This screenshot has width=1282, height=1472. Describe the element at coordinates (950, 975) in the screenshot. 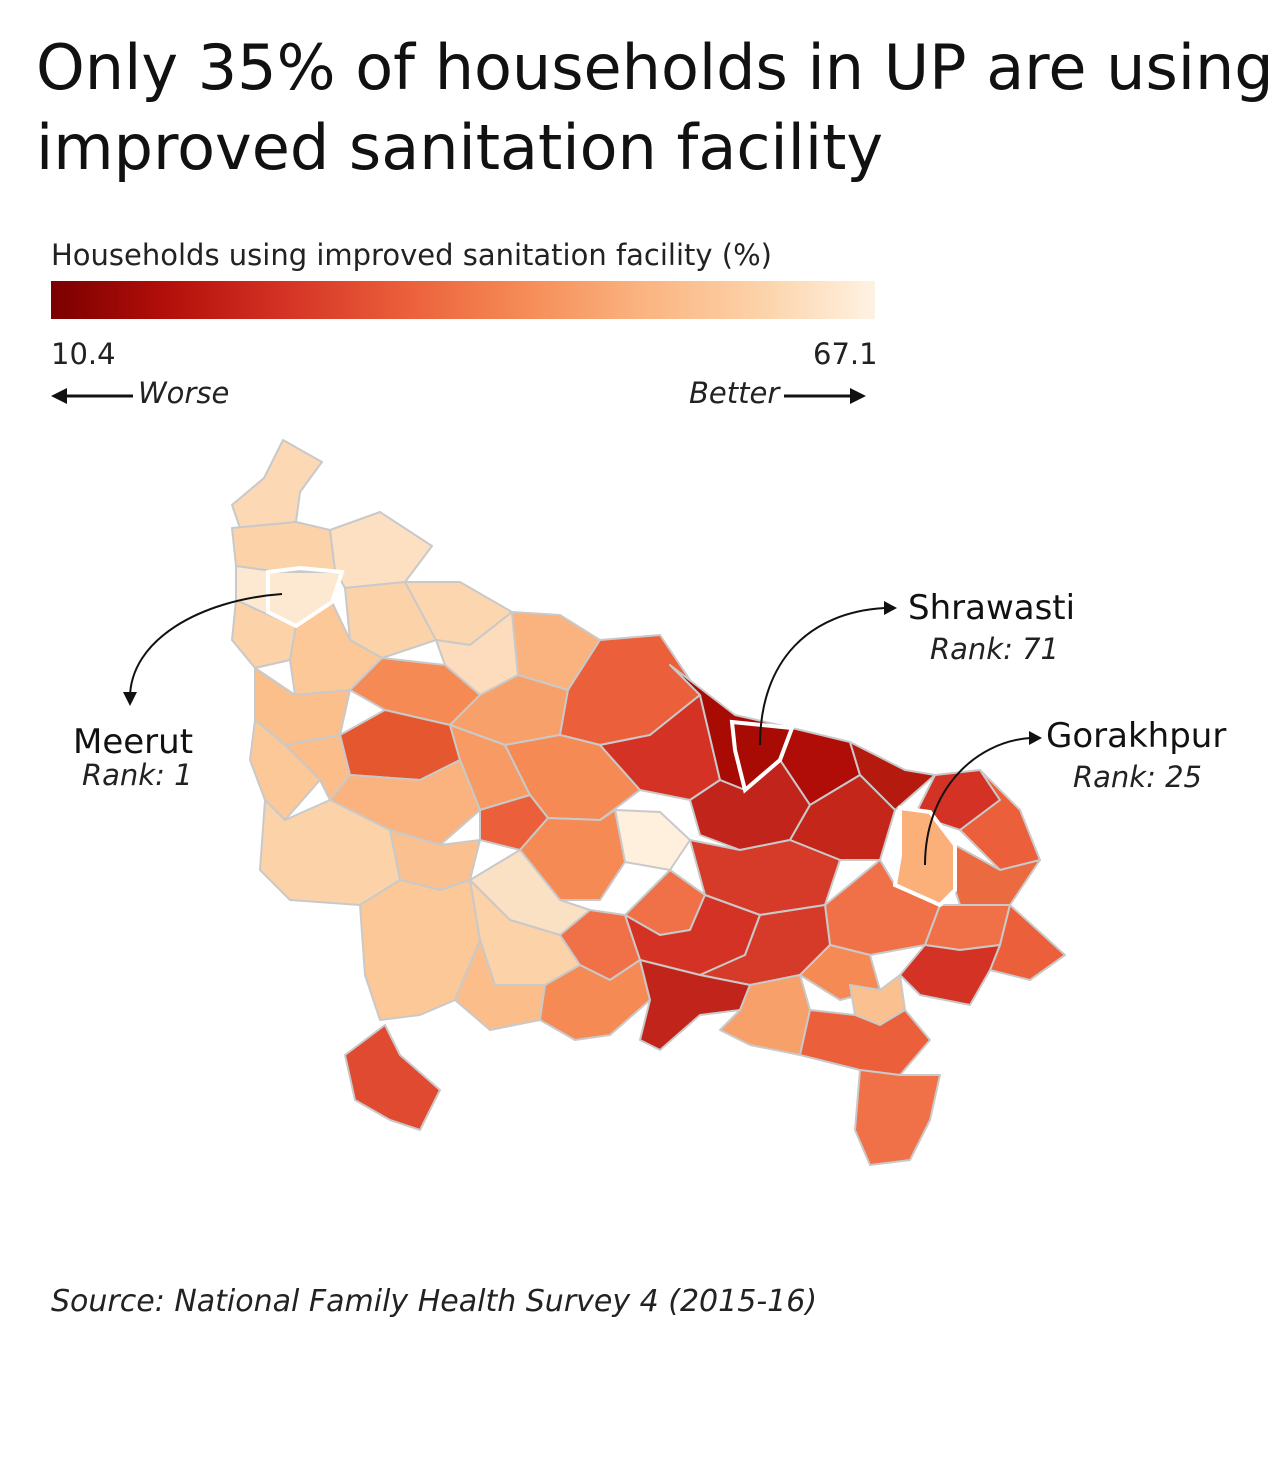

I see `district-ghazipur` at that location.